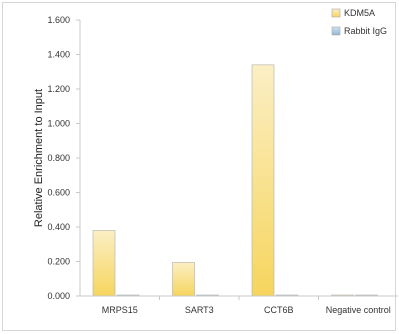 The width and height of the screenshot is (399, 334). Describe the element at coordinates (279, 310) in the screenshot. I see `x-category-label: CCT6B` at that location.